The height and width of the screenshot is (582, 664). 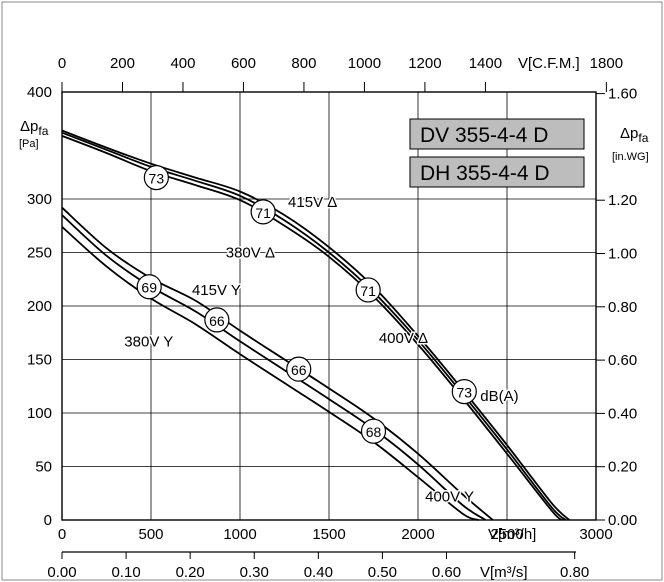 What do you see at coordinates (239, 534) in the screenshot?
I see `x-bottom-tick-label: 1000` at bounding box center [239, 534].